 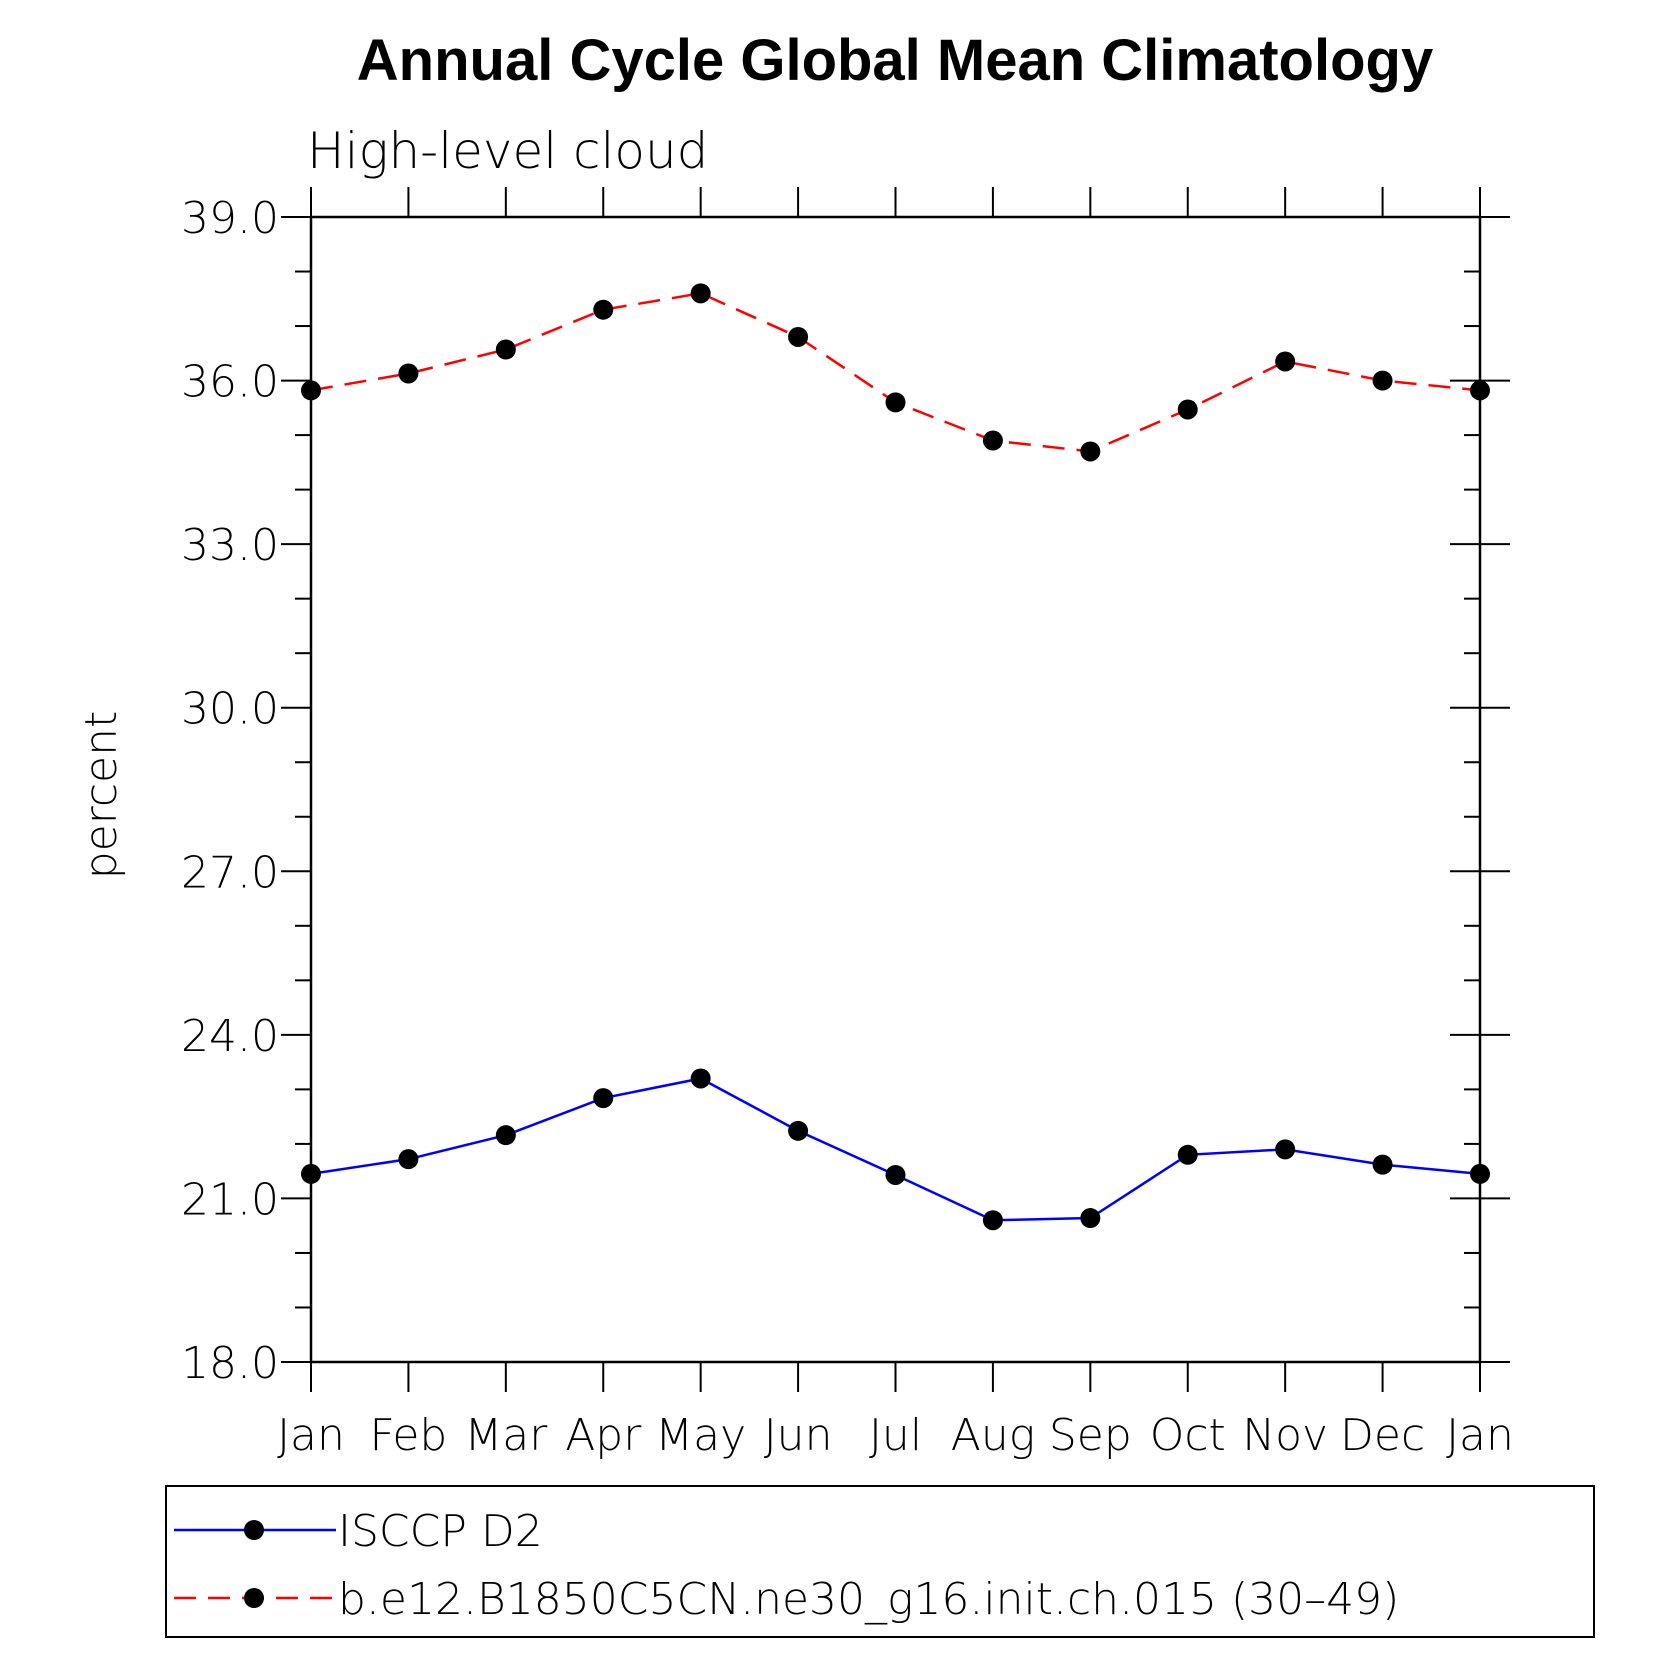 What do you see at coordinates (1382, 1435) in the screenshot?
I see `x-tick-label: Dec` at bounding box center [1382, 1435].